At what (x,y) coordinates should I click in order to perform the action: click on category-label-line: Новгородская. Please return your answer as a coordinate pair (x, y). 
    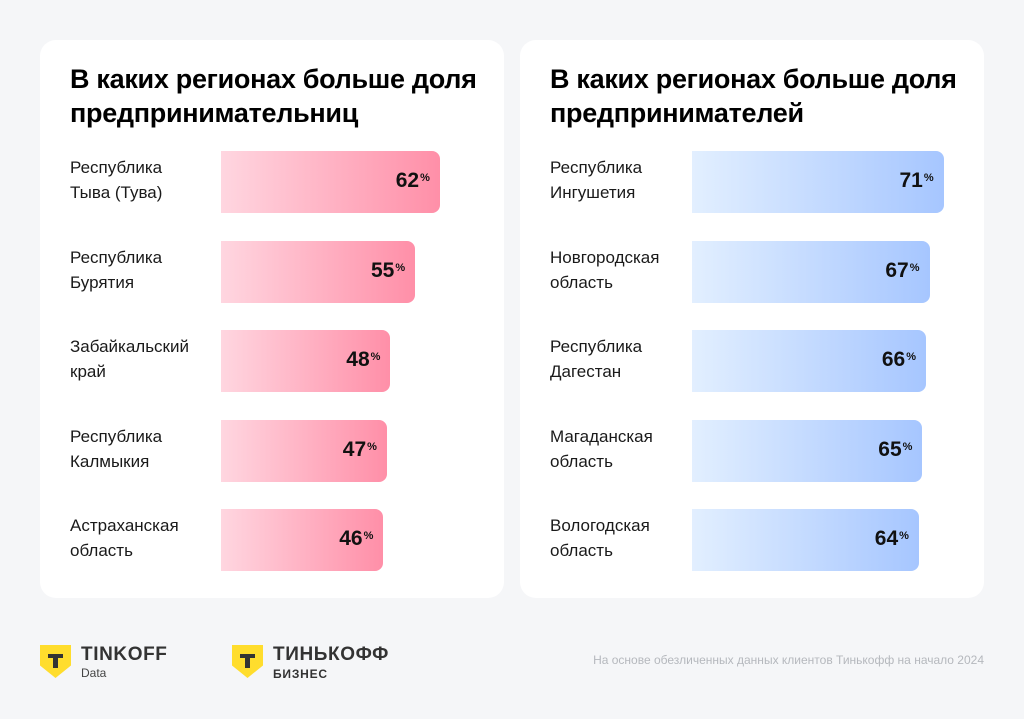
    Looking at the image, I should click on (605, 257).